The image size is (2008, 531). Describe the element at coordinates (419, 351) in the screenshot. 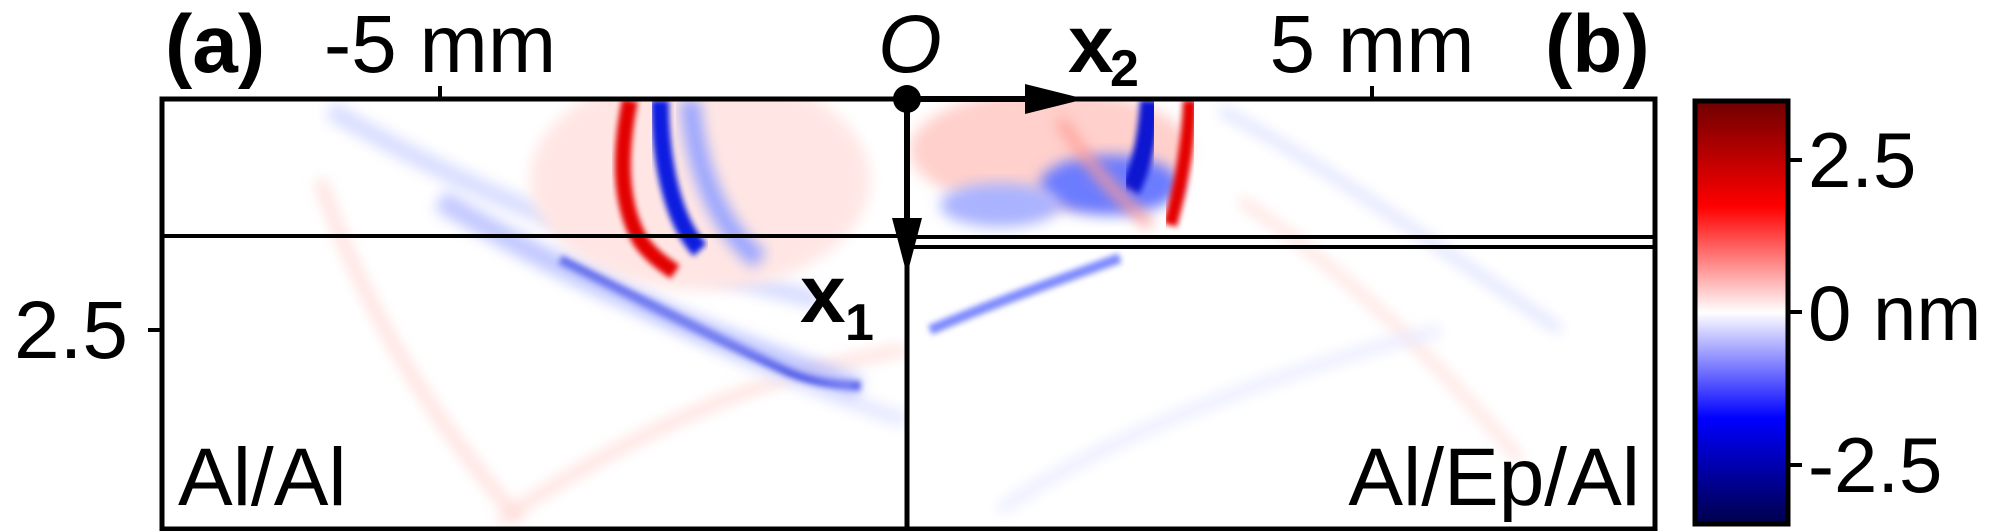

I see `wavefront-faint-a2` at that location.